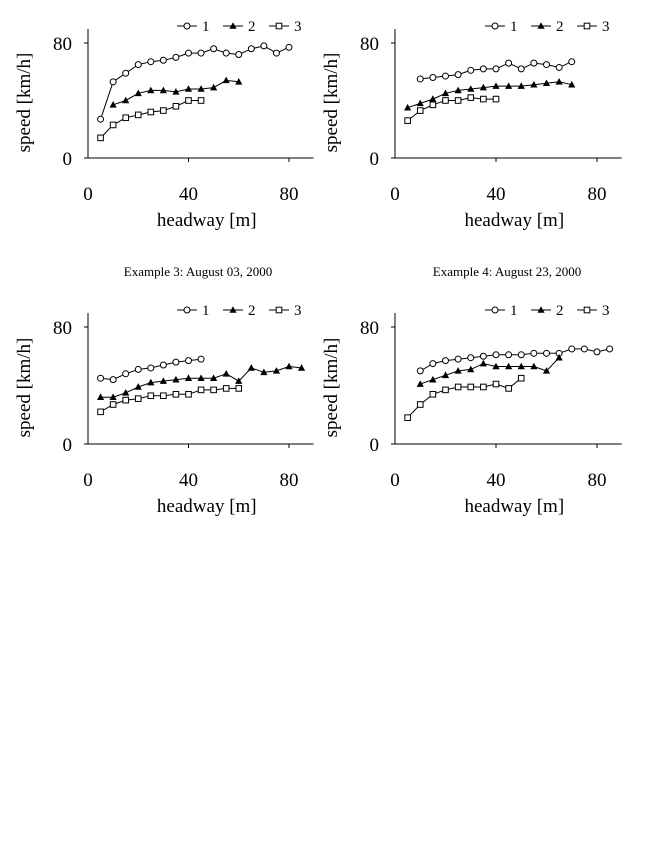 This screenshot has height=846, width=654. Describe the element at coordinates (514, 311) in the screenshot. I see `legend-label-1: 1` at that location.